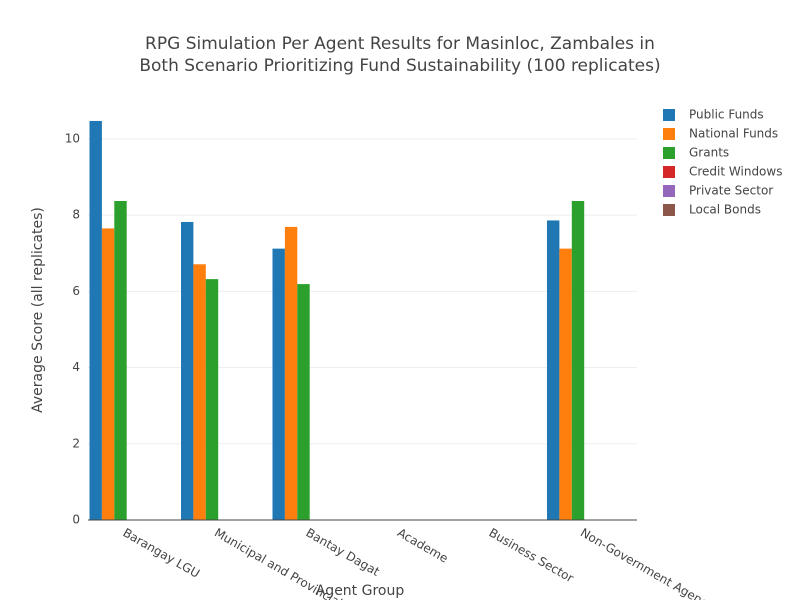 This screenshot has width=800, height=600. I want to click on x-axis-title: Agent Group, so click(360, 591).